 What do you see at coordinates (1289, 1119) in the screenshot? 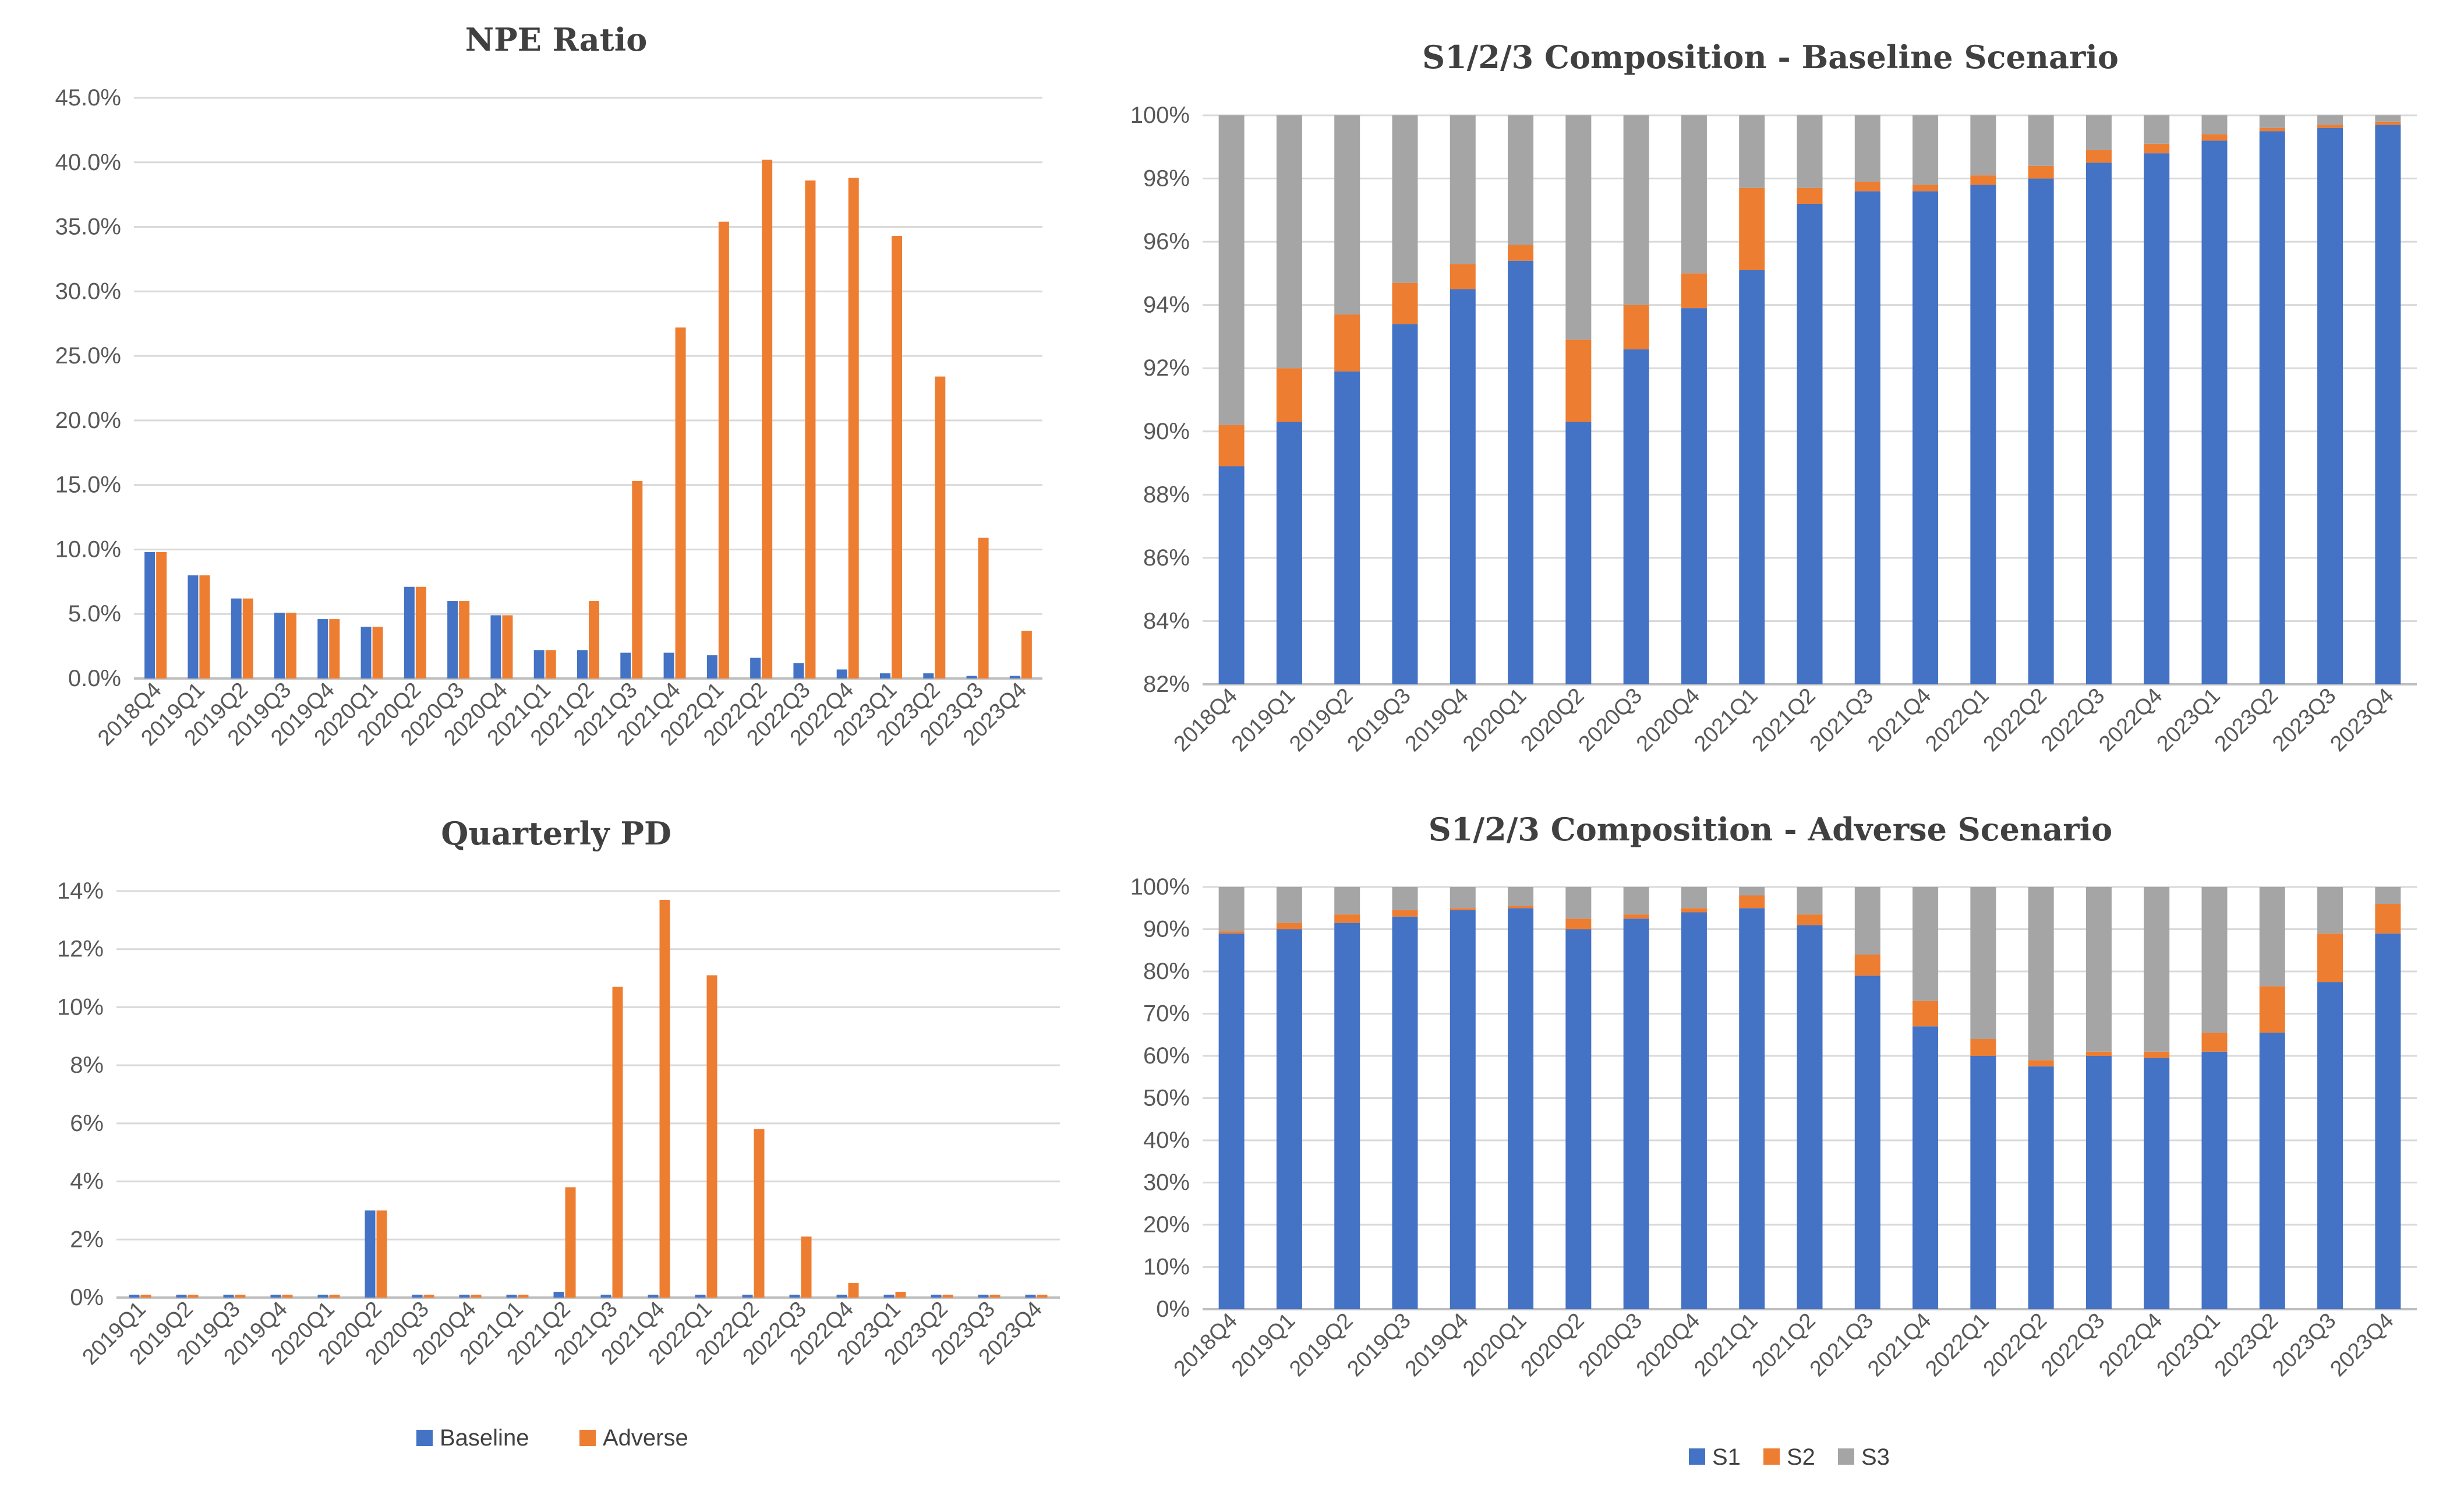
I see `adverse-bar-s1-2019Q1` at bounding box center [1289, 1119].